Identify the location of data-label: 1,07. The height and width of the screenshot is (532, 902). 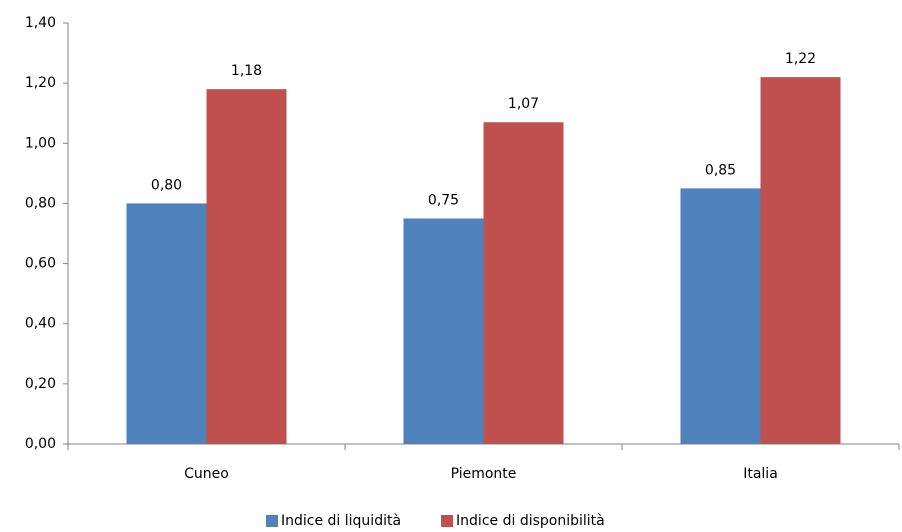
(523, 104).